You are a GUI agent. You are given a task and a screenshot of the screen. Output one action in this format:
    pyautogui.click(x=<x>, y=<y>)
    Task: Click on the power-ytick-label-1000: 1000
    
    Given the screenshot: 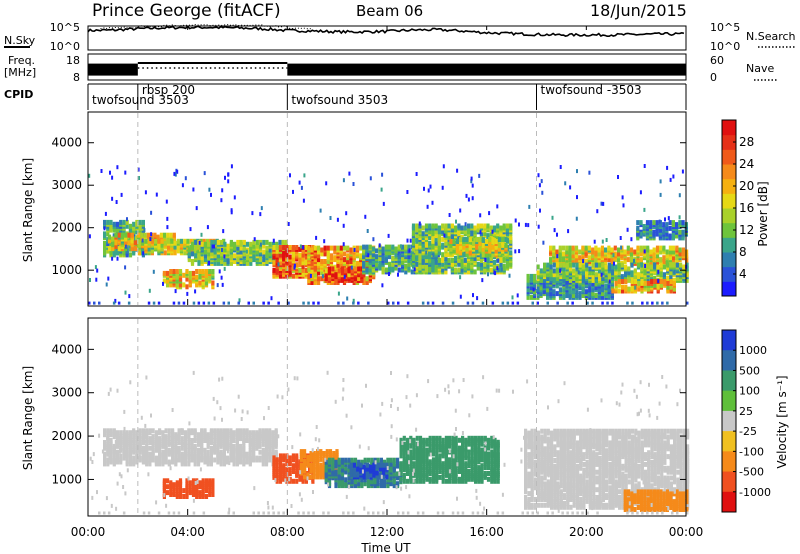 What is the action you would take?
    pyautogui.click(x=66, y=270)
    